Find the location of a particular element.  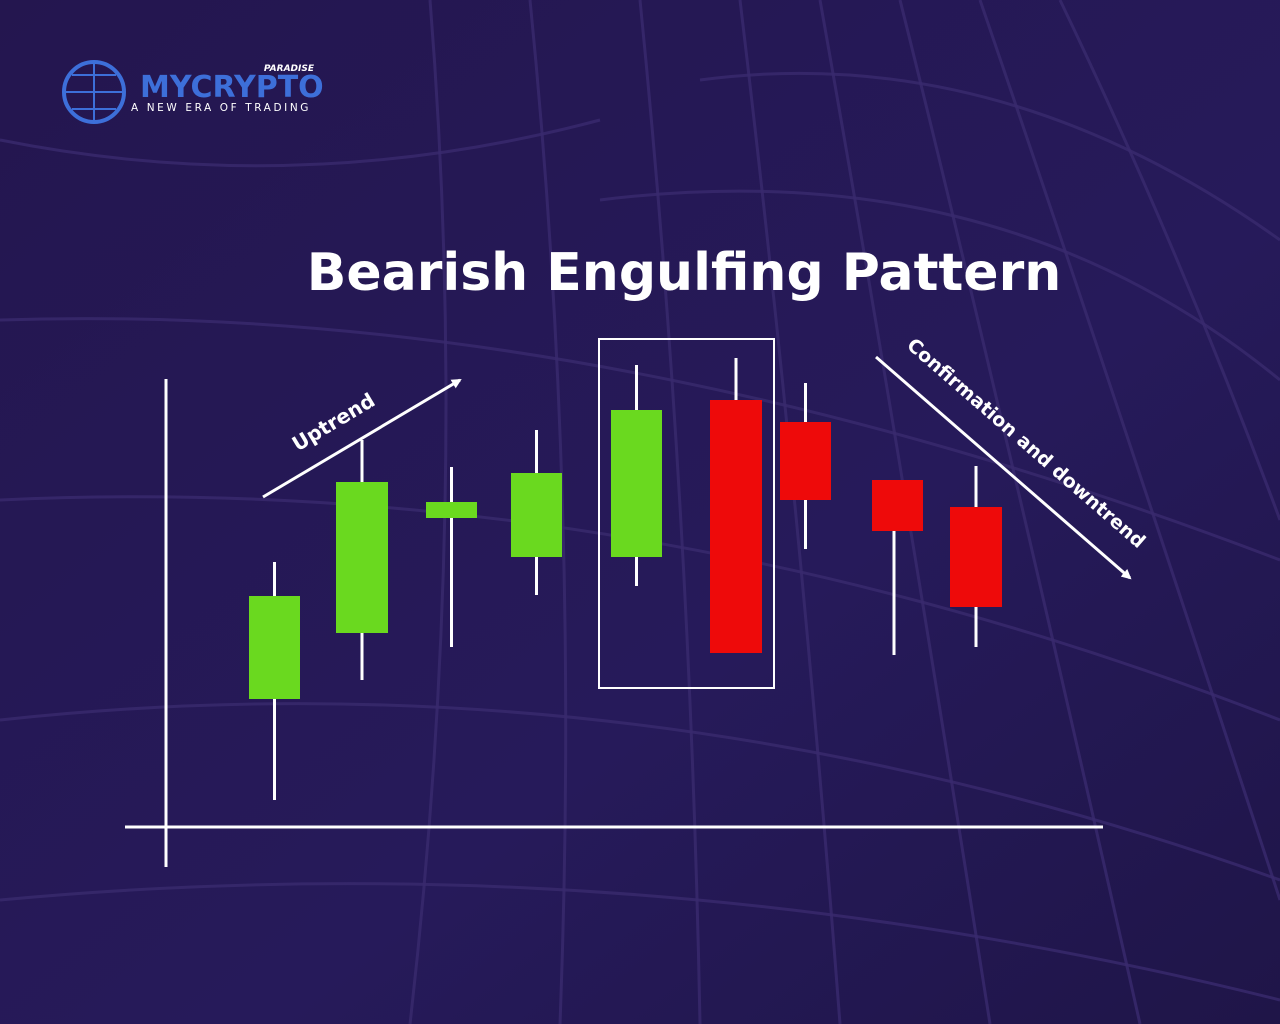

logo: MYCRYPTO PARADISE A NEW ERA OF TRADING is located at coordinates (193, 92).